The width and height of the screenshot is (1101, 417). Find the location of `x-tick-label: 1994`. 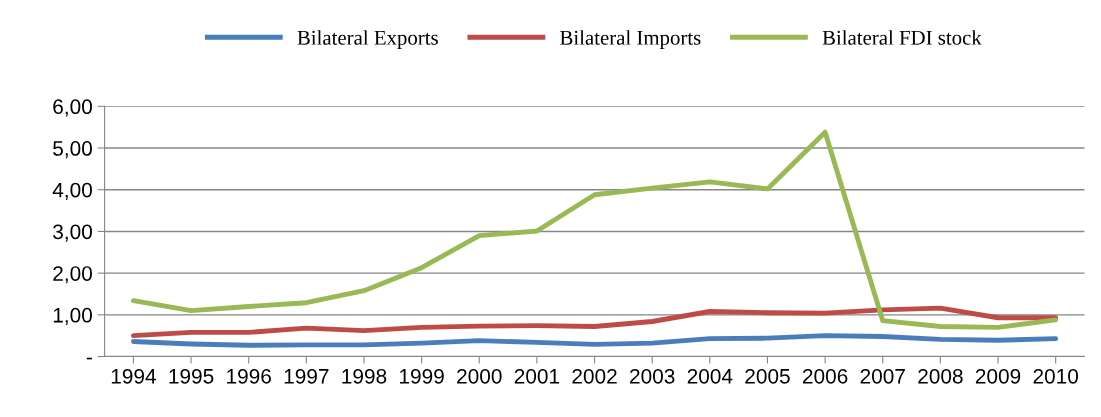

x-tick-label: 1994 is located at coordinates (133, 376).